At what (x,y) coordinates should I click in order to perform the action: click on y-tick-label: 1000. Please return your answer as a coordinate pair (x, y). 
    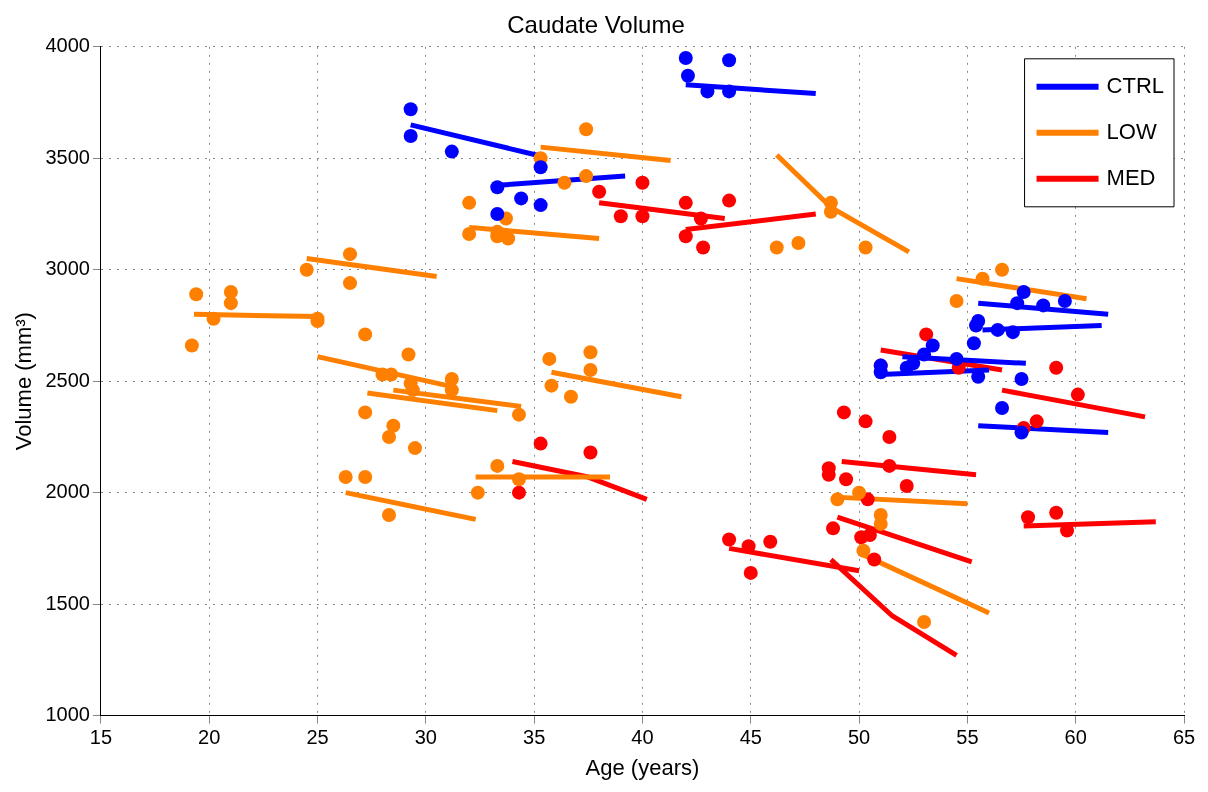
    Looking at the image, I should click on (67, 714).